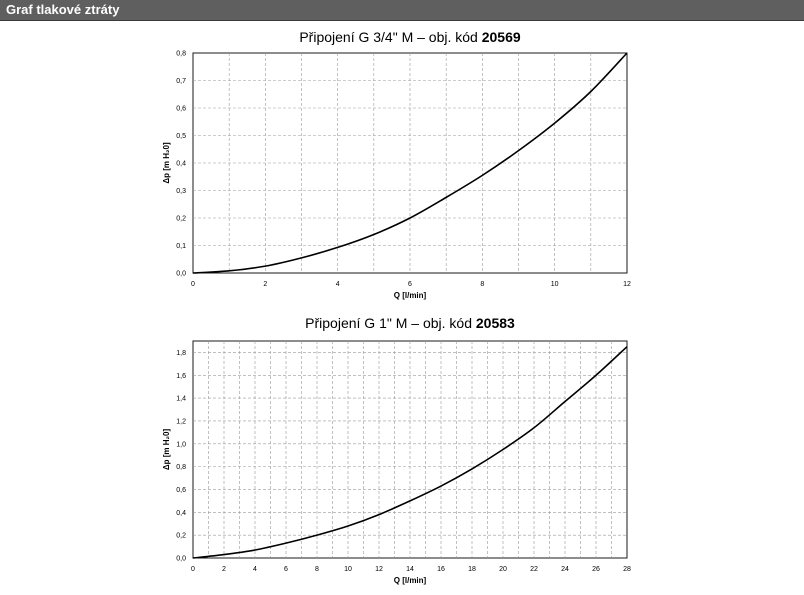  Describe the element at coordinates (181, 81) in the screenshot. I see `y-tick-label: 0,7` at that location.